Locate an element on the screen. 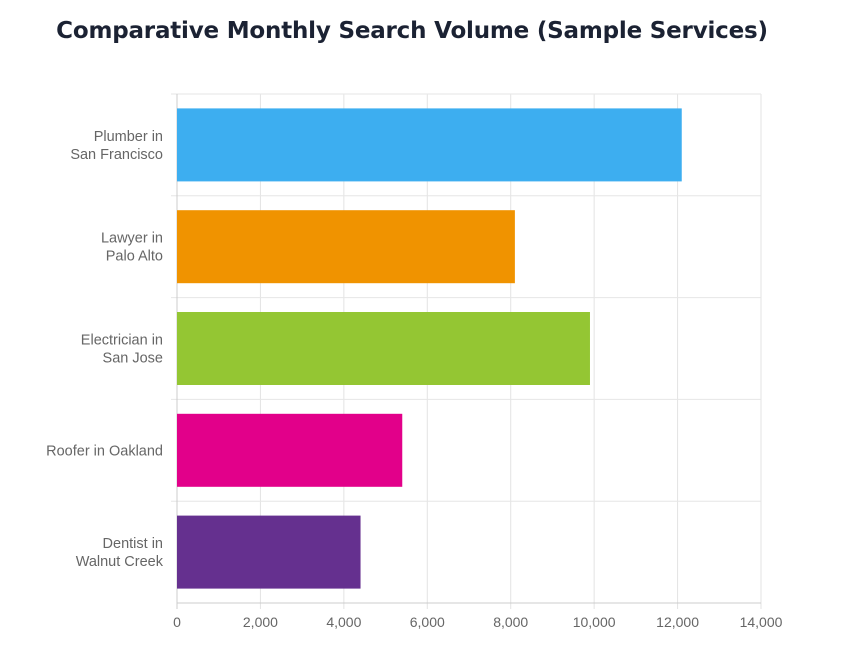  x-tick-label: 4,000 is located at coordinates (343, 622).